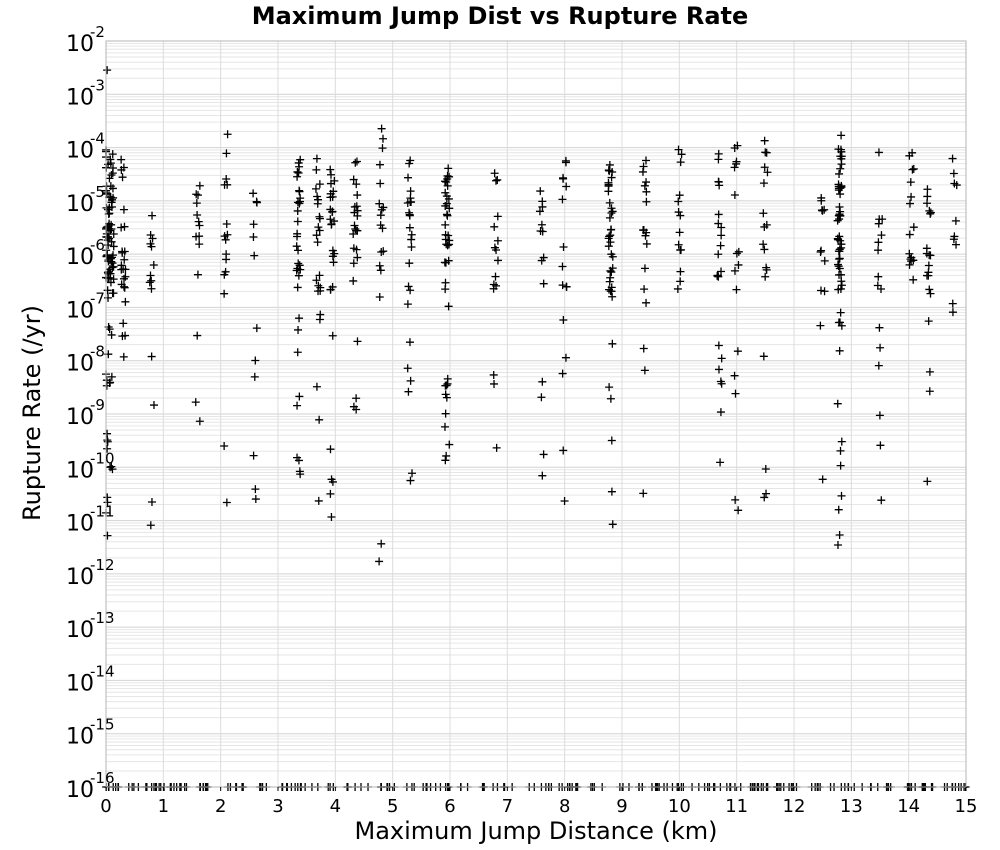 The height and width of the screenshot is (850, 1000). I want to click on y-tick-exponent: -4, so click(97, 139).